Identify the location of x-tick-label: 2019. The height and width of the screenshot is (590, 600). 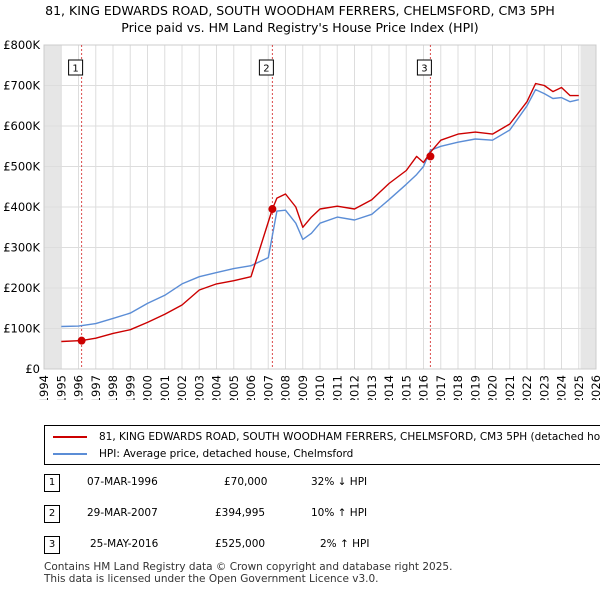
(475, 387).